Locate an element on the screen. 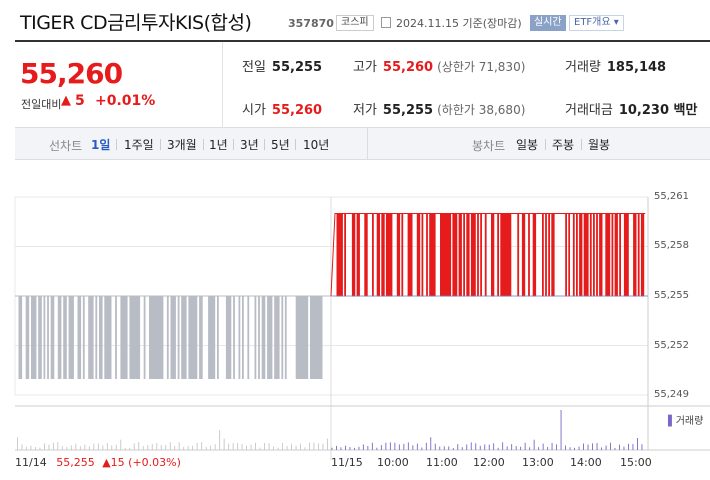  y-tick-label: 55,255 is located at coordinates (671, 295).